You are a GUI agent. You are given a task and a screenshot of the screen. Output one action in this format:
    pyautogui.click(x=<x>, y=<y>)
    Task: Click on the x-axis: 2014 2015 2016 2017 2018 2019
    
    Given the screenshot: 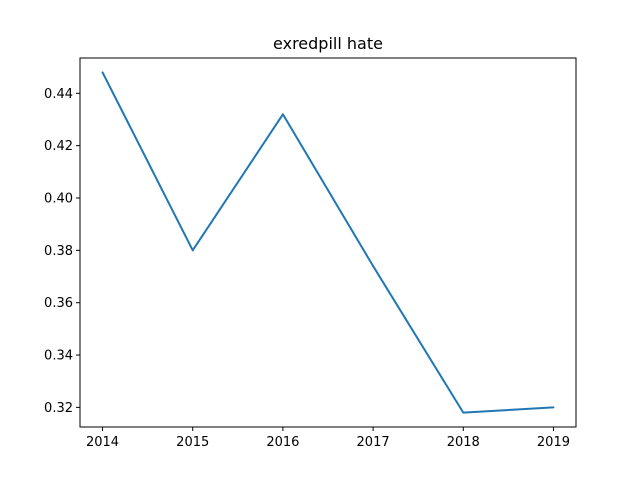 What is the action you would take?
    pyautogui.click(x=328, y=438)
    